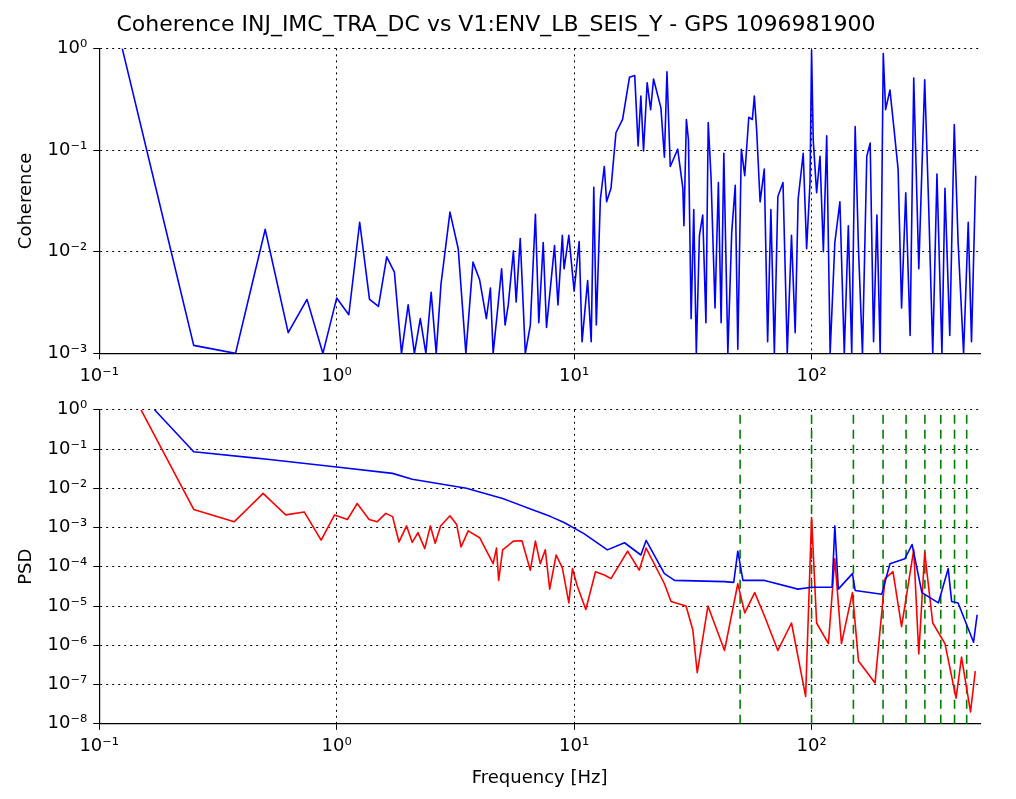  What do you see at coordinates (67, 683) in the screenshot?
I see `y-tick-label: 10⁻⁷` at bounding box center [67, 683].